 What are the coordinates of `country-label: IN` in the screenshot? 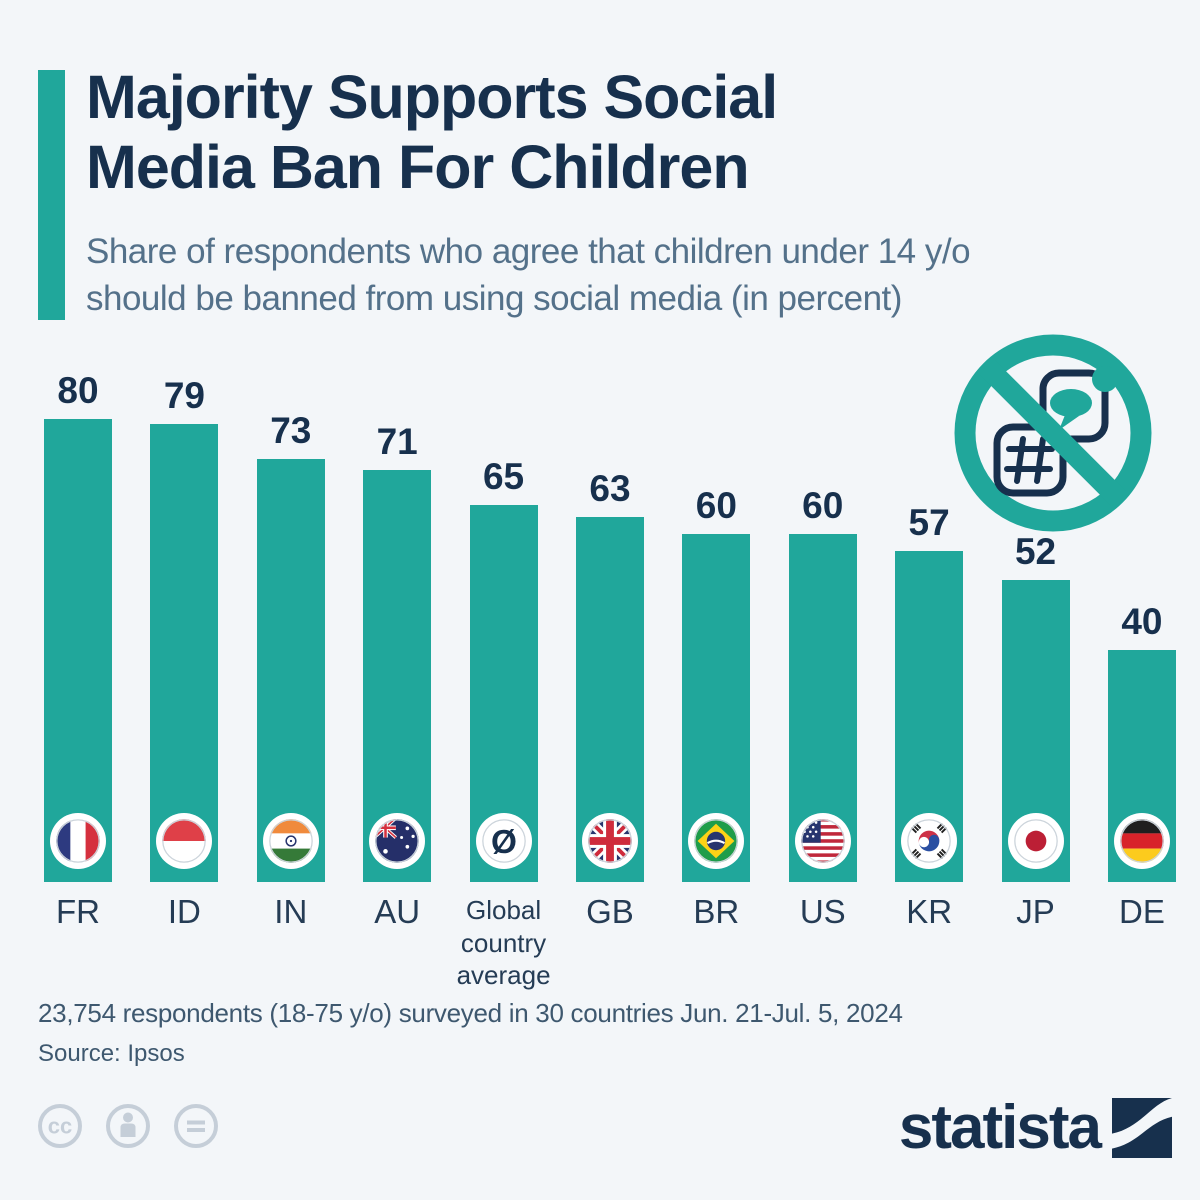 It's located at (291, 911).